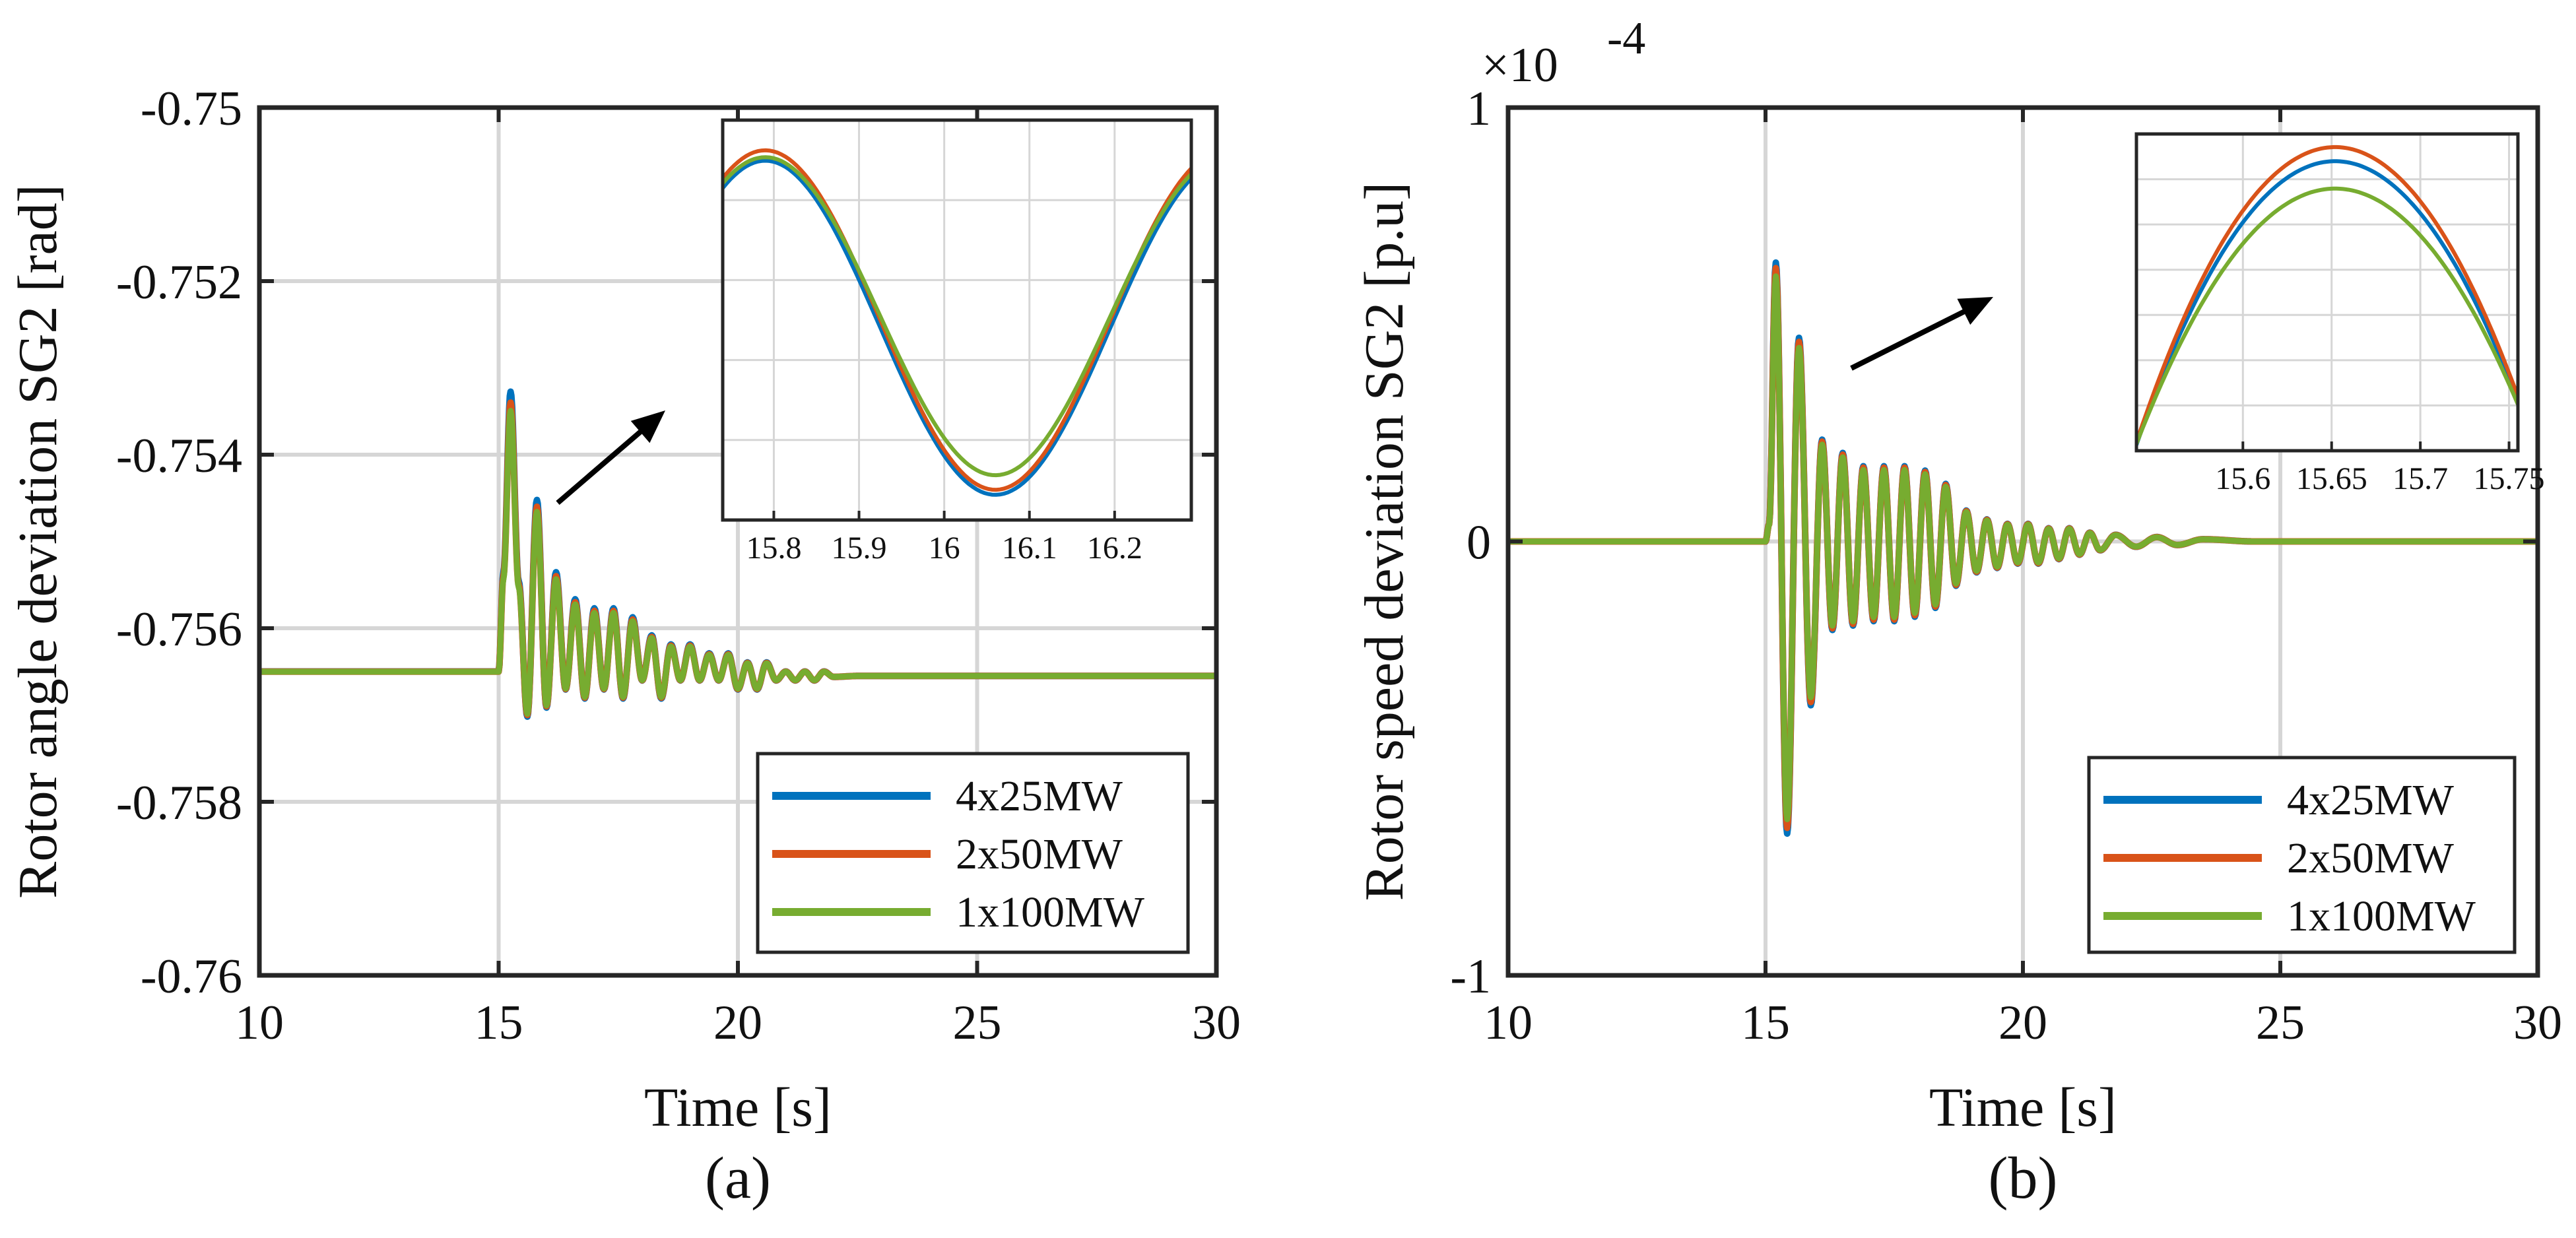  What do you see at coordinates (1114, 548) in the screenshot?
I see `inset-x-tick-label: 16.2` at bounding box center [1114, 548].